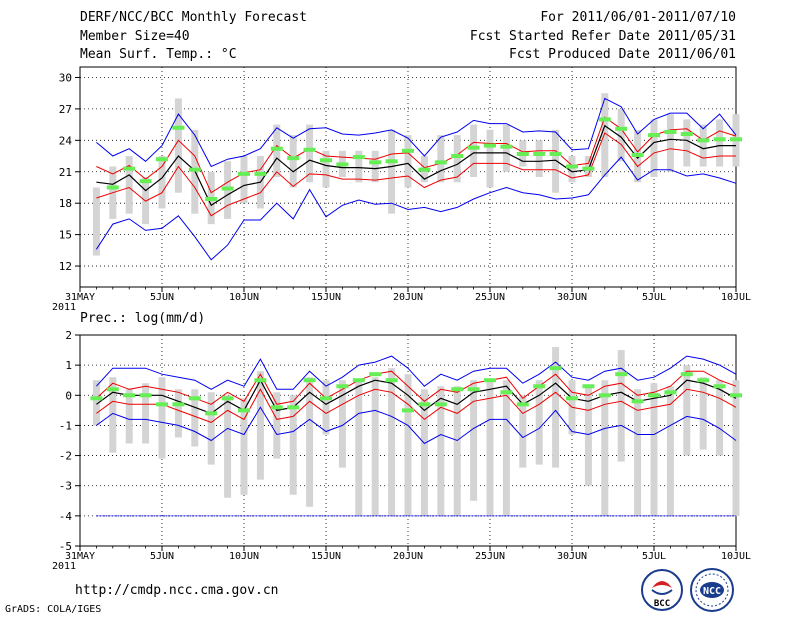 The height and width of the screenshot is (618, 800). What do you see at coordinates (416, 425) in the screenshot?
I see `chart2-min-line` at bounding box center [416, 425].